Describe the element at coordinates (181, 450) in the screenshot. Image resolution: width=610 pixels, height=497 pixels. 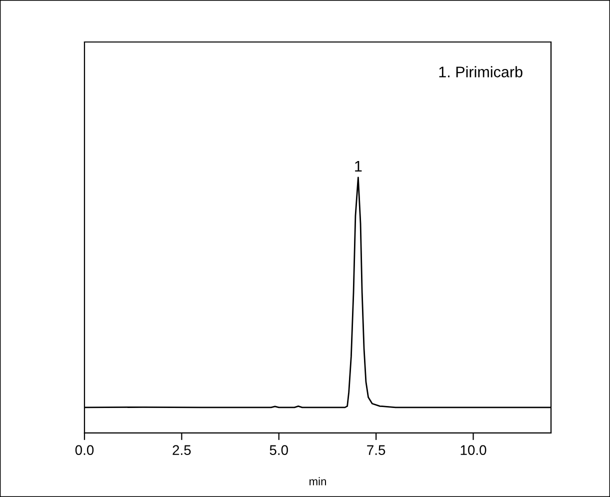
I see `x-tick-label: 2.5` at that location.